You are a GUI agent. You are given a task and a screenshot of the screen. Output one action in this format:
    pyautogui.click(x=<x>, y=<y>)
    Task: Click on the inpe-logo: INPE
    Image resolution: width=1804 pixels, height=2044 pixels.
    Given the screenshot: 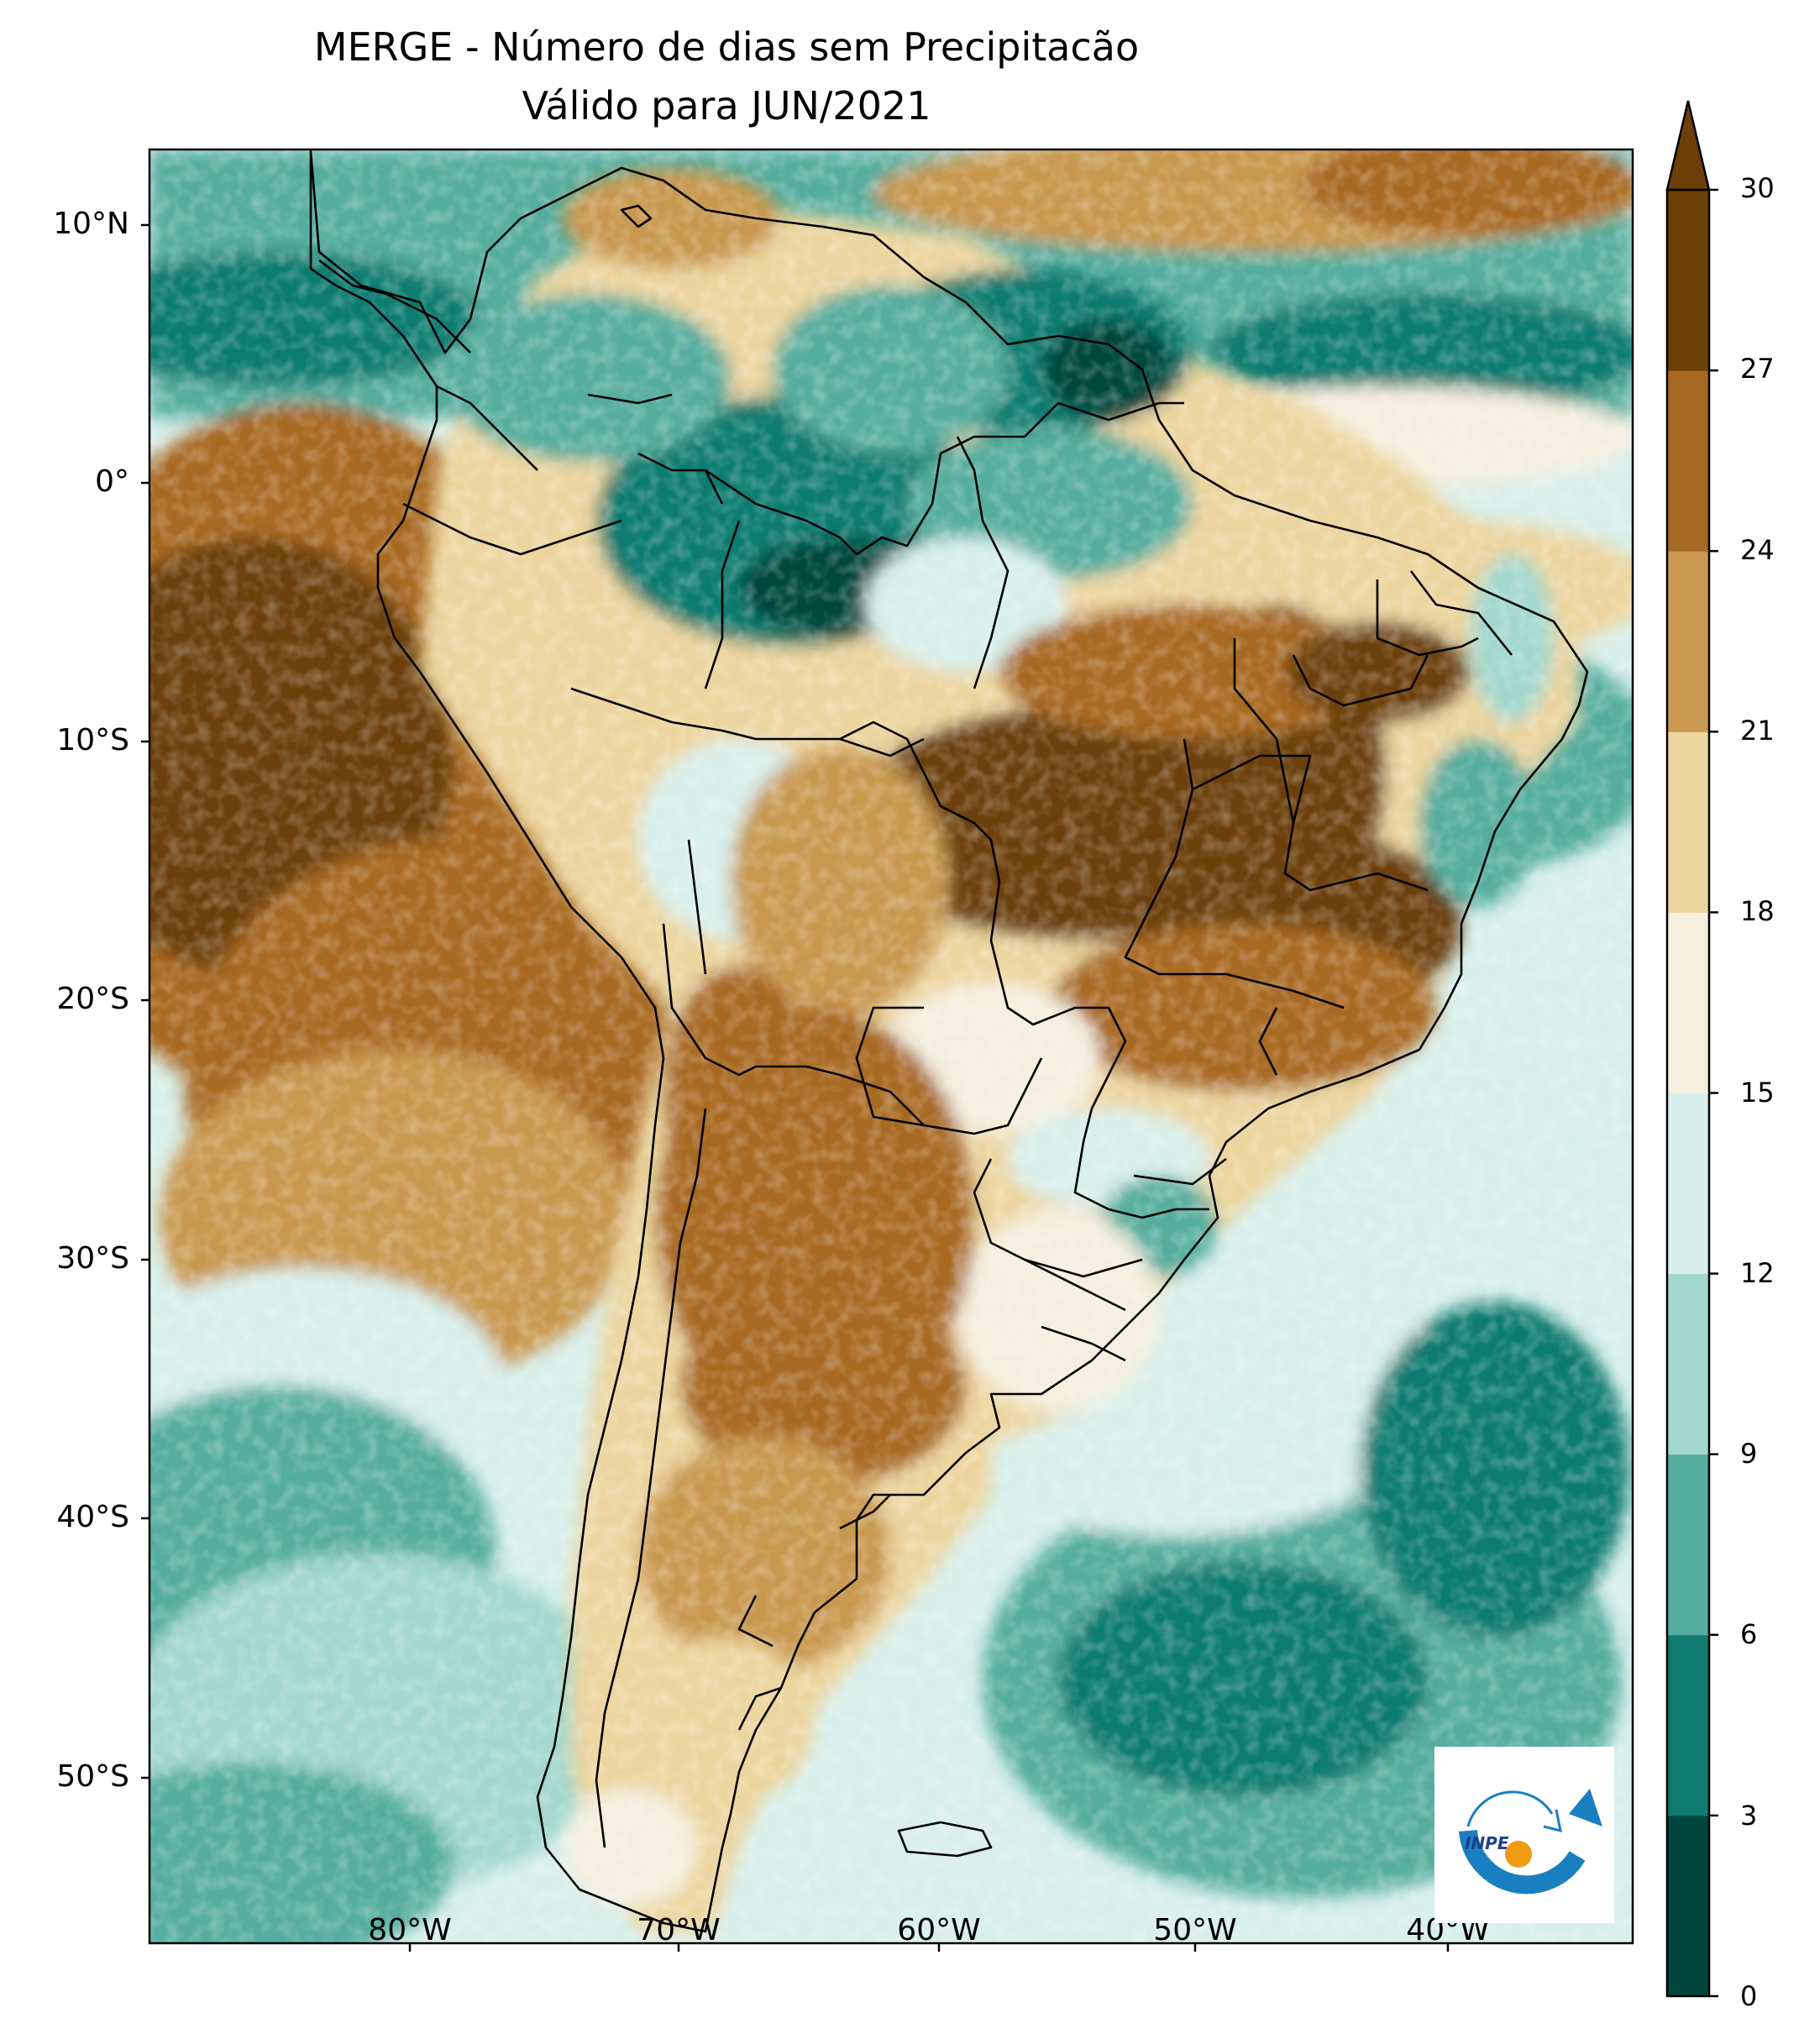 What is the action you would take?
    pyautogui.click(x=1524, y=1835)
    